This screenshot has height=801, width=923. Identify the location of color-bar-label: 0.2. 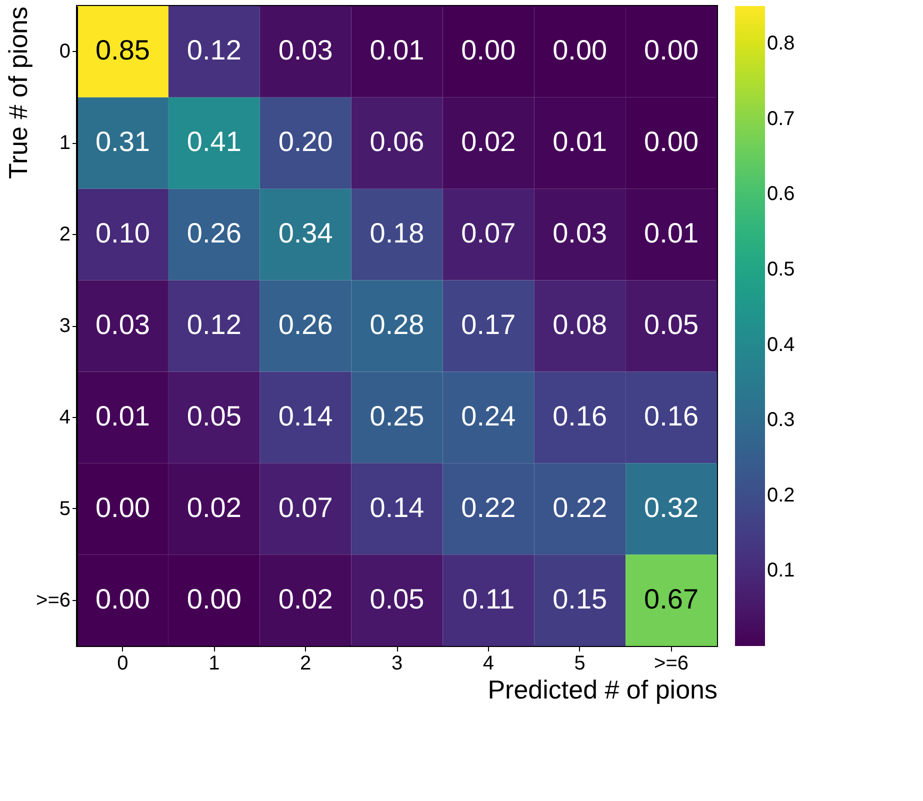
(781, 495).